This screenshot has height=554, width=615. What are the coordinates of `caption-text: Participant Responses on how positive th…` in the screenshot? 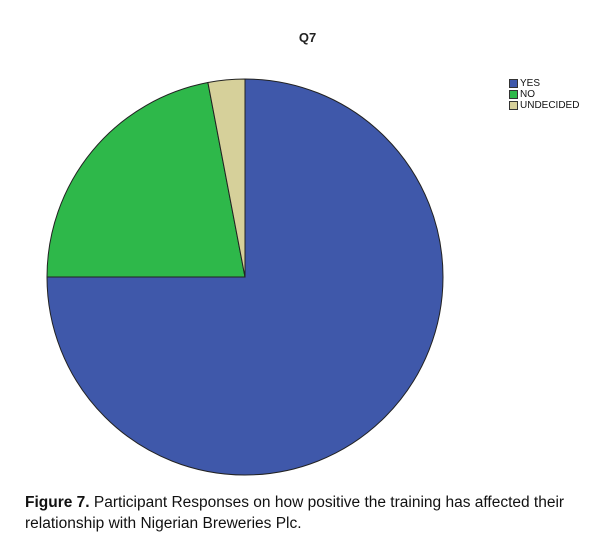 It's located at (295, 513).